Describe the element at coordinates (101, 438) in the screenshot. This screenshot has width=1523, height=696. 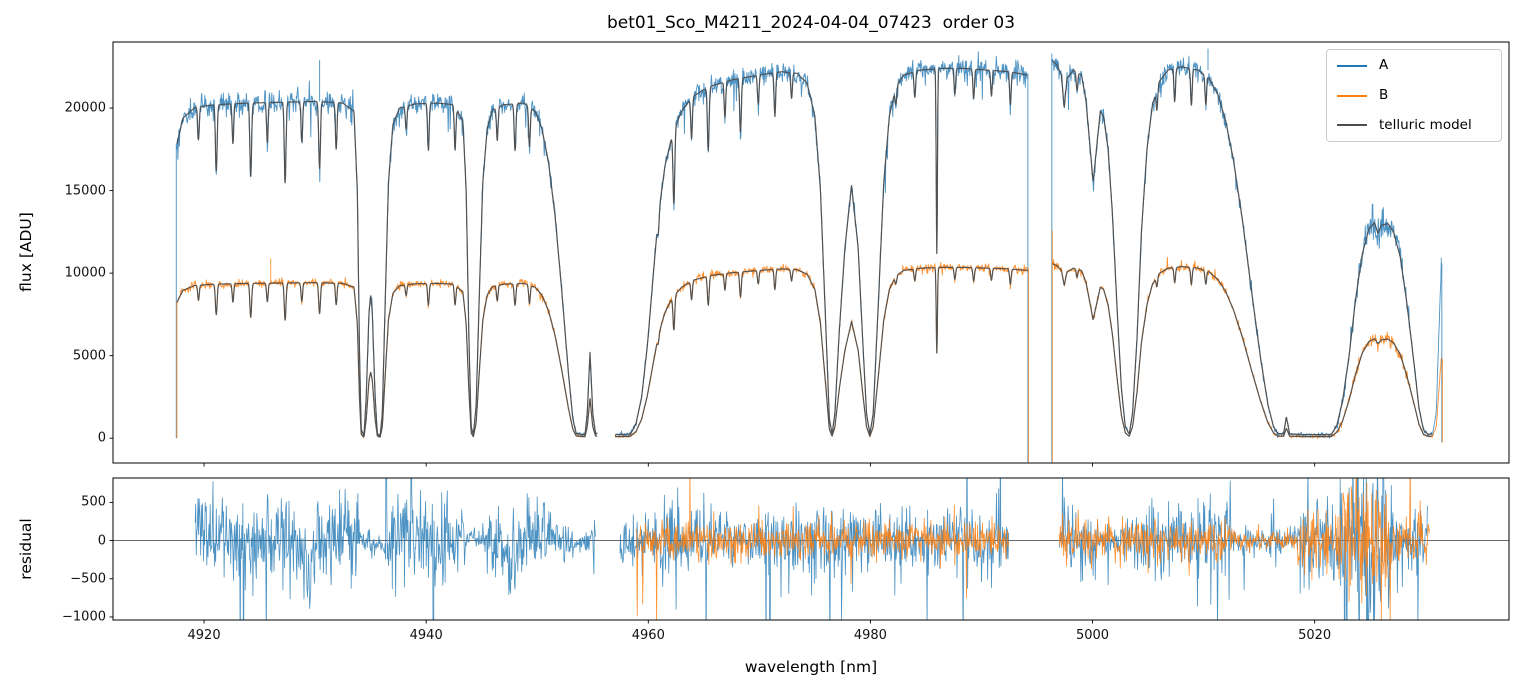
I see `flux-tick-label: 0` at that location.